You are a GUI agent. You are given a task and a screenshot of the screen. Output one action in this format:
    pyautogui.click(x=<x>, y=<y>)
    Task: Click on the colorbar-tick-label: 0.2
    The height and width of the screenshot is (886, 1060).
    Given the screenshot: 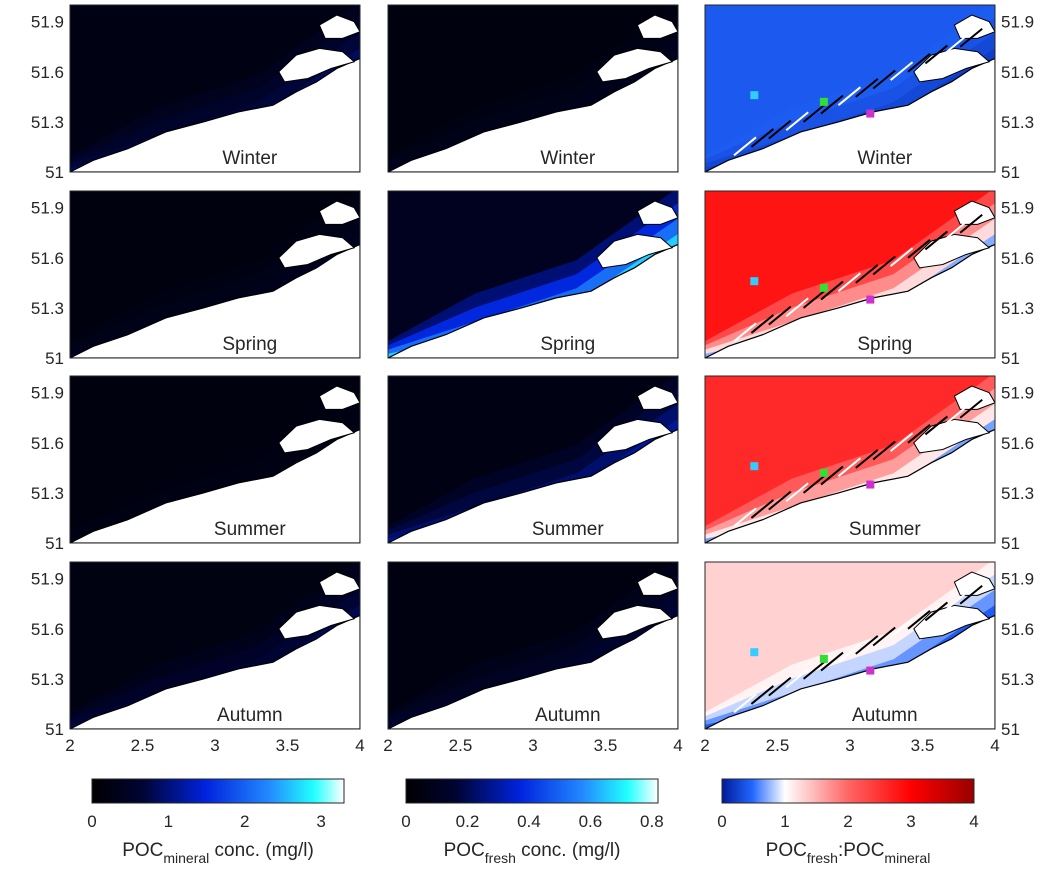 What is the action you would take?
    pyautogui.click(x=468, y=821)
    